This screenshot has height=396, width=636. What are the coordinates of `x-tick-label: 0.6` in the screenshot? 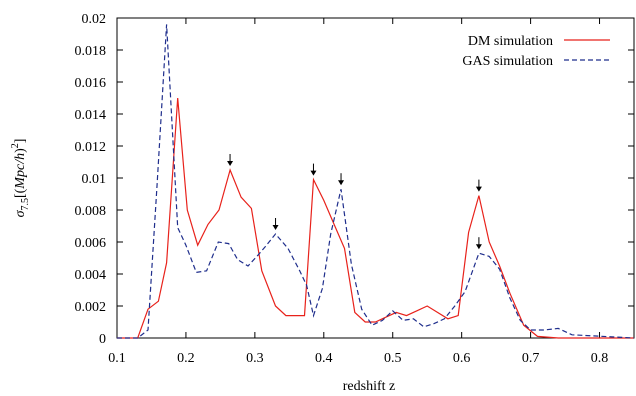 It's located at (462, 358).